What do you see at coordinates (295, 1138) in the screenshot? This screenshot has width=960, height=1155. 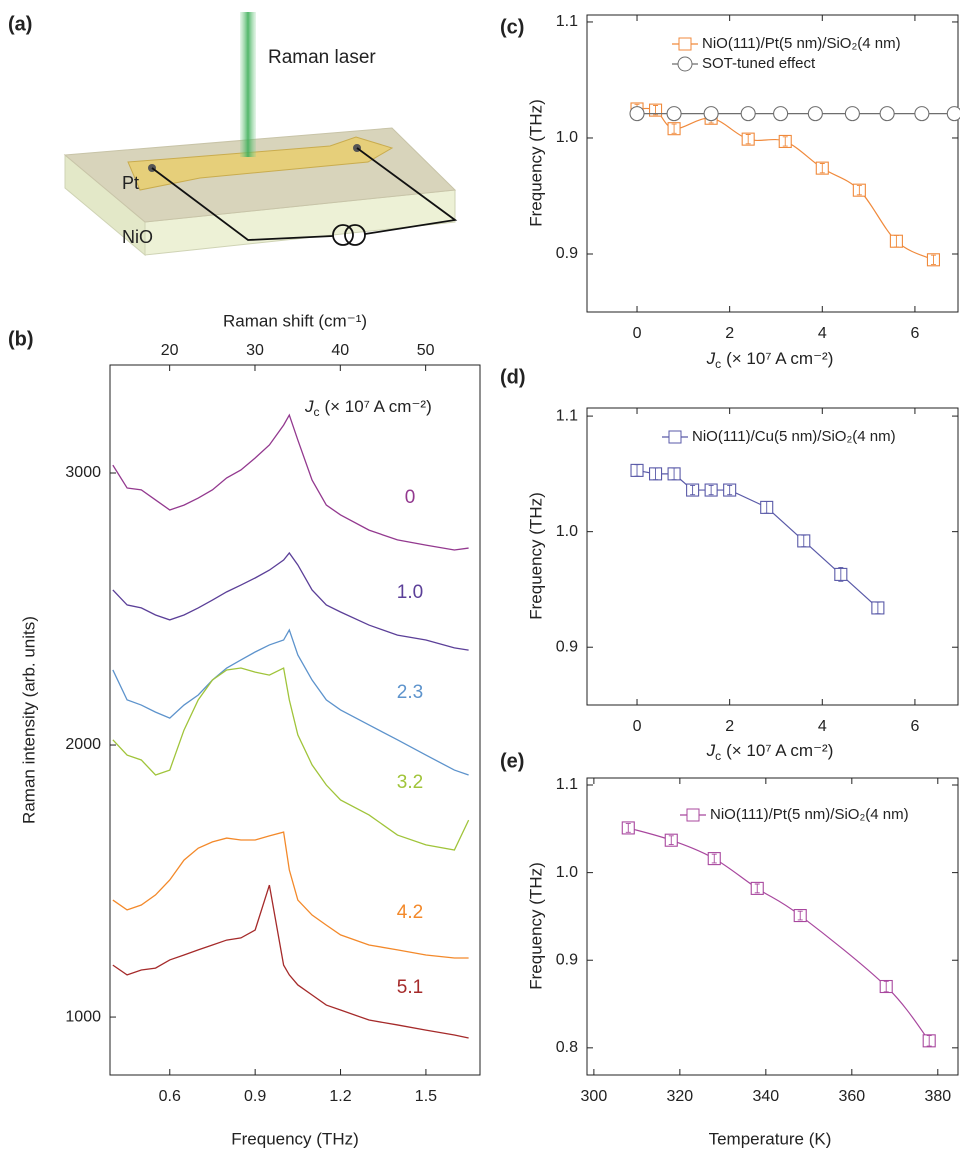 I see `x-axis-title: Frequency (THz)` at bounding box center [295, 1138].